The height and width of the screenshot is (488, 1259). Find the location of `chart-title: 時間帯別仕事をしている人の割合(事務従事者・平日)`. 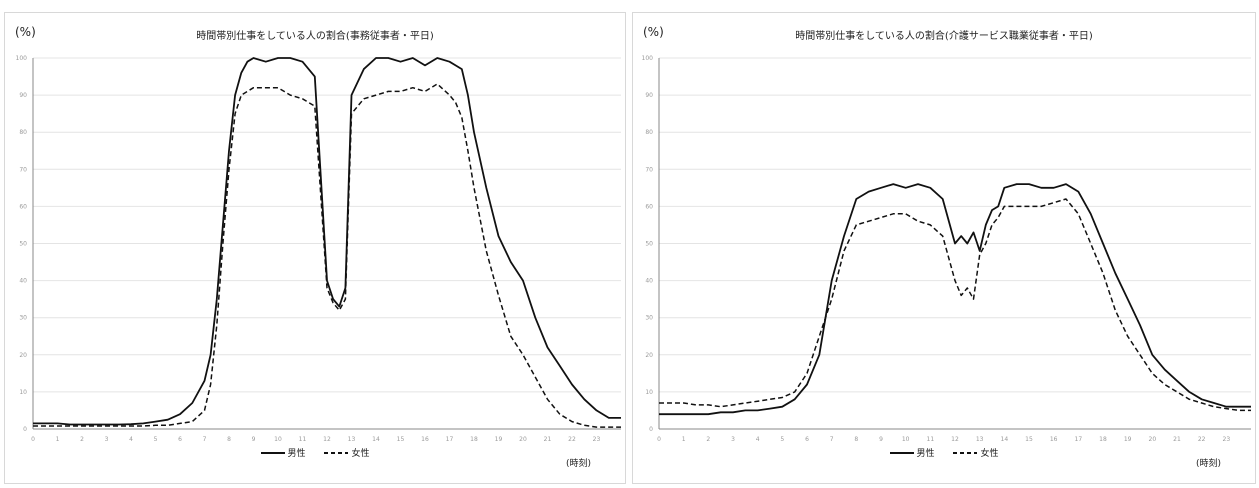

chart-title: 時間帯別仕事をしている人の割合(事務従事者・平日) is located at coordinates (315, 36).